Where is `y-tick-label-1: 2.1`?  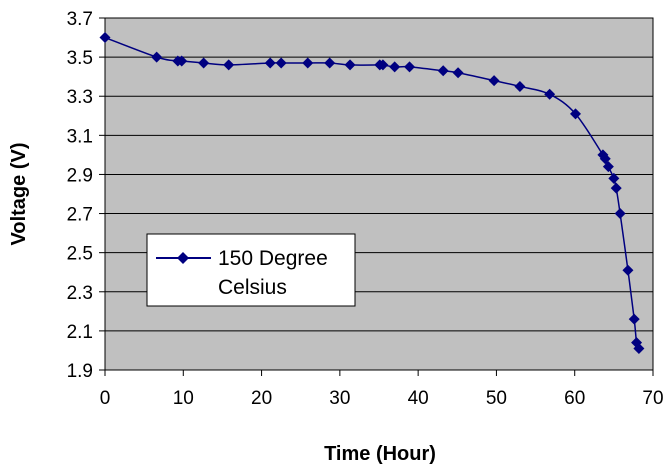
y-tick-label-1: 2.1 is located at coordinates (80, 332).